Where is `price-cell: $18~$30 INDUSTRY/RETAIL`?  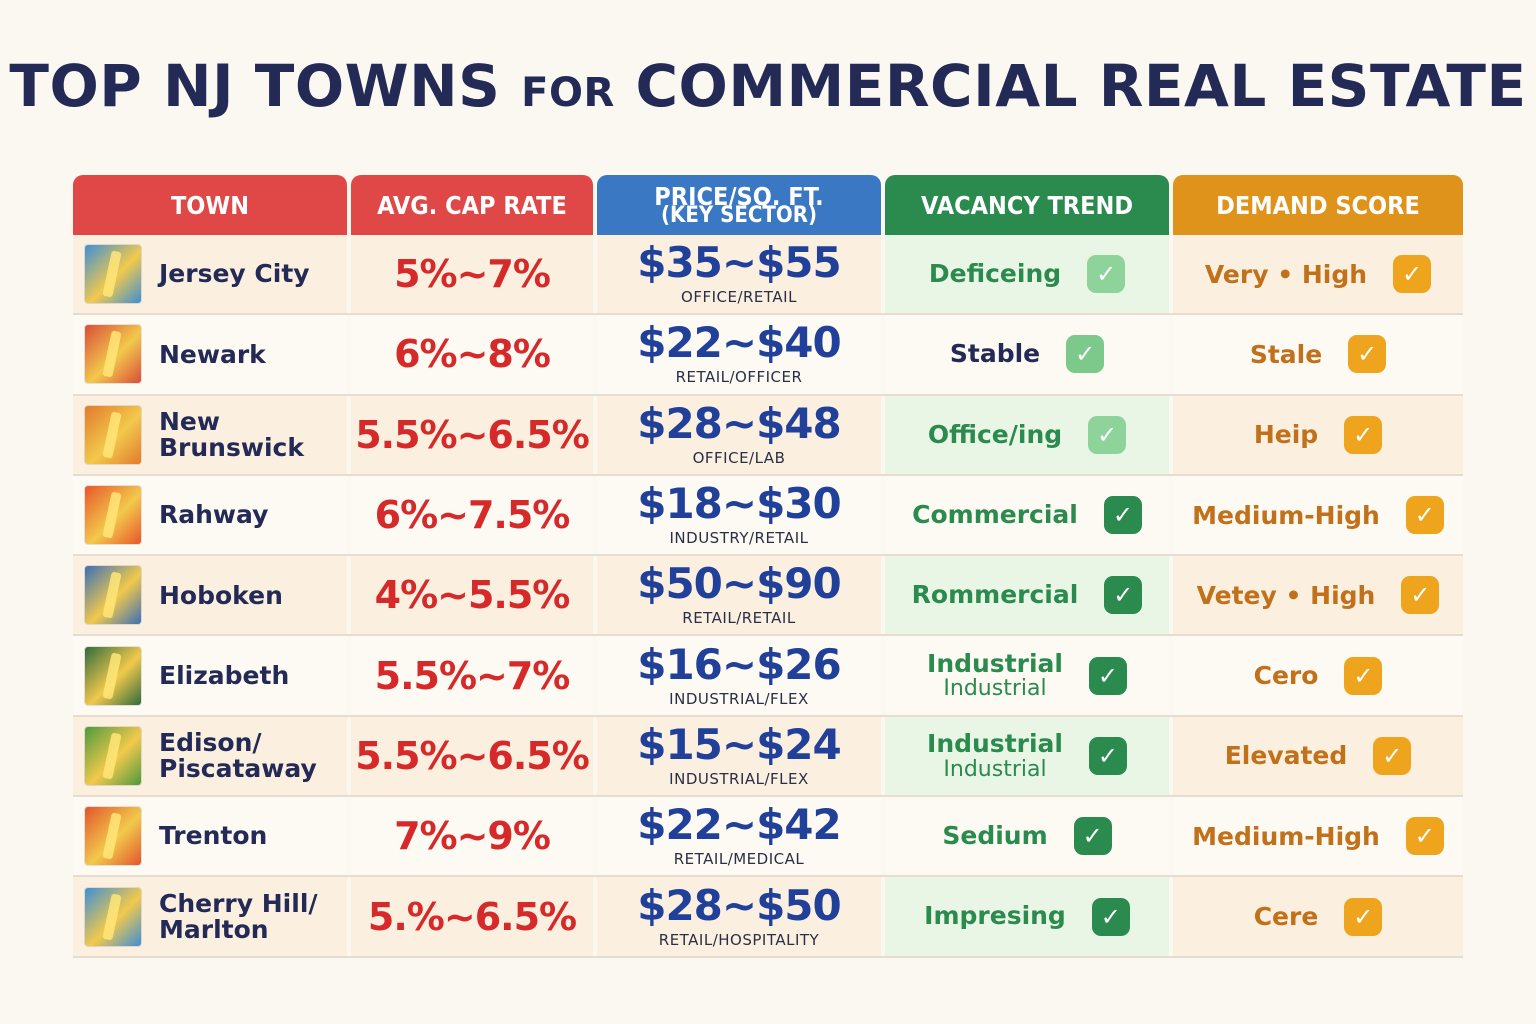
price-cell: $18~$30 INDUSTRY/RETAIL is located at coordinates (739, 515).